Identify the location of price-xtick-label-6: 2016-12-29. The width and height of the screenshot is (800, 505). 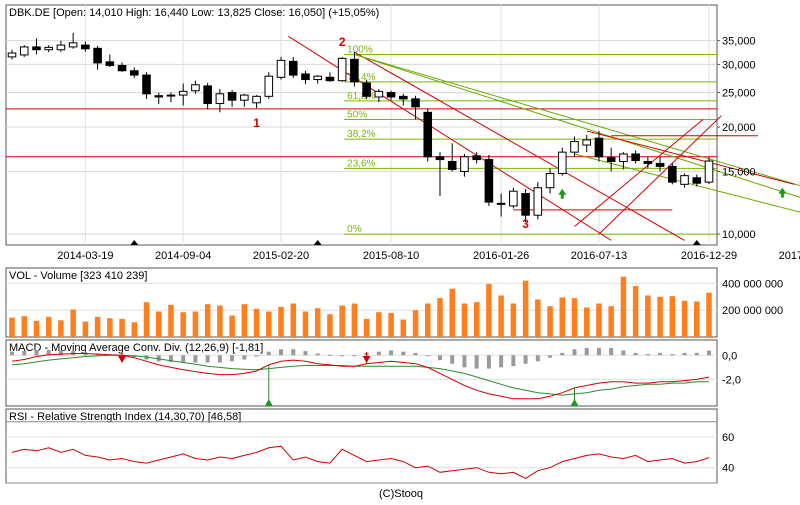
(709, 256).